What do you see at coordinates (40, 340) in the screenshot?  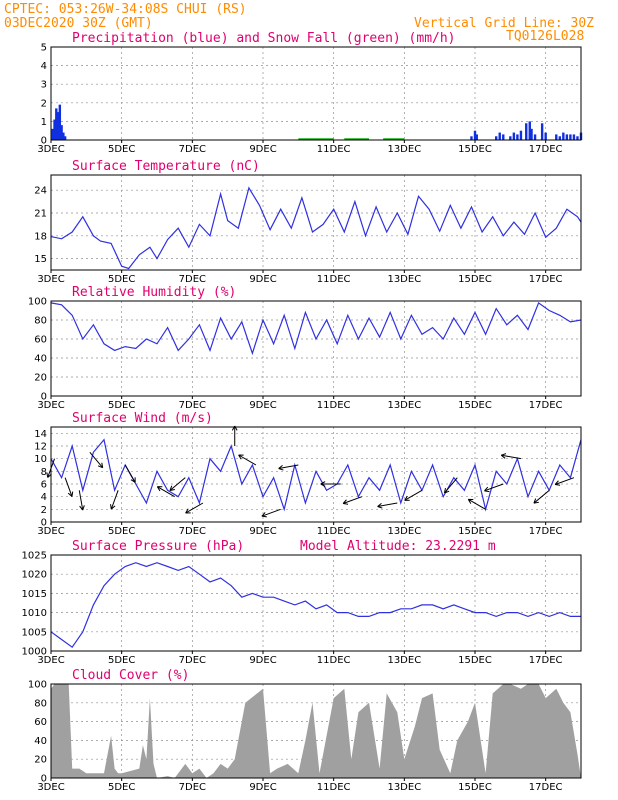 I see `y-tick-label: 60` at bounding box center [40, 340].